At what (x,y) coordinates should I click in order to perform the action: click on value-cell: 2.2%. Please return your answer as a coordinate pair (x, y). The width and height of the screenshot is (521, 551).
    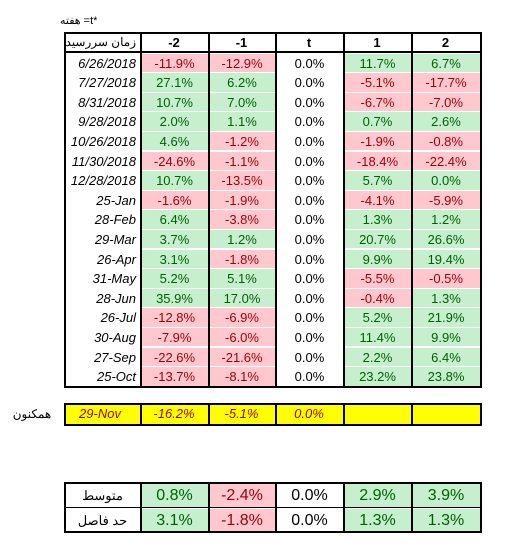
    Looking at the image, I should click on (377, 357).